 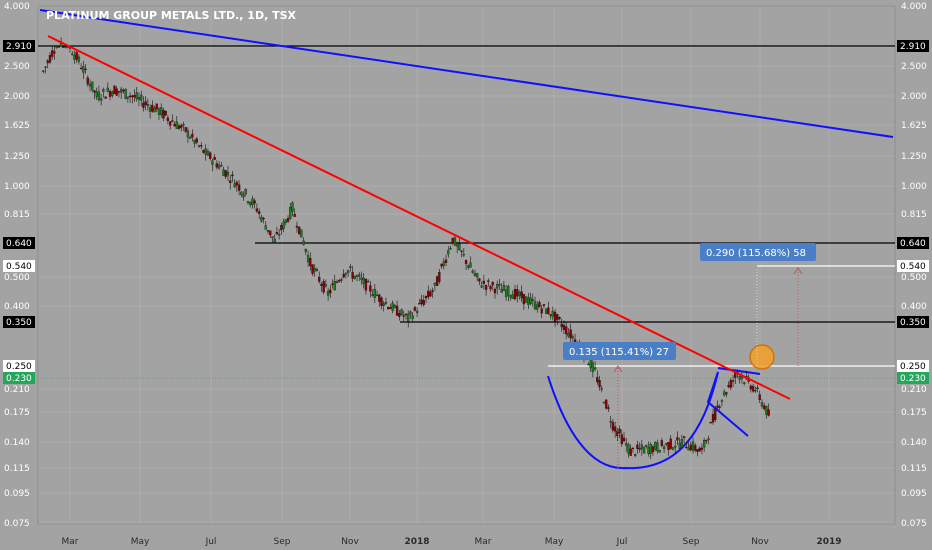 What do you see at coordinates (913, 47) in the screenshot?
I see `level-tag-right-text-0: 2.910` at bounding box center [913, 47].